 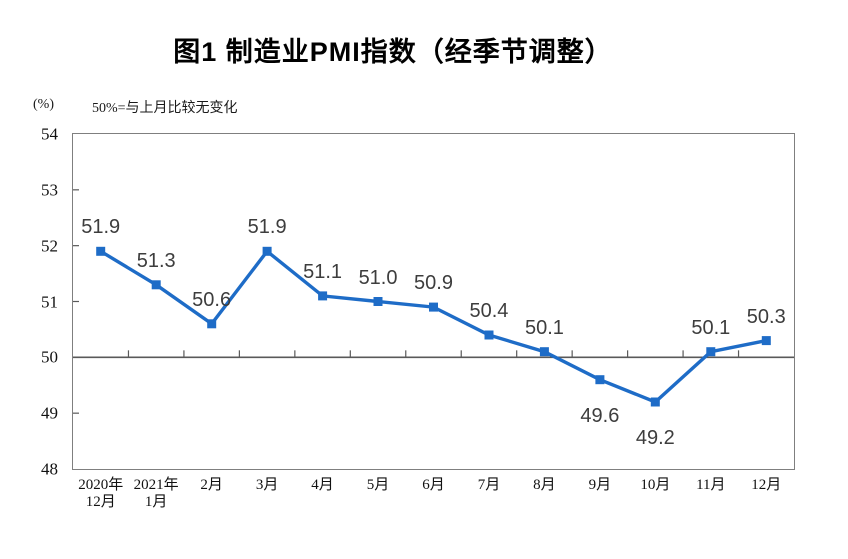 What do you see at coordinates (655, 438) in the screenshot?
I see `data-label: 49.2` at bounding box center [655, 438].